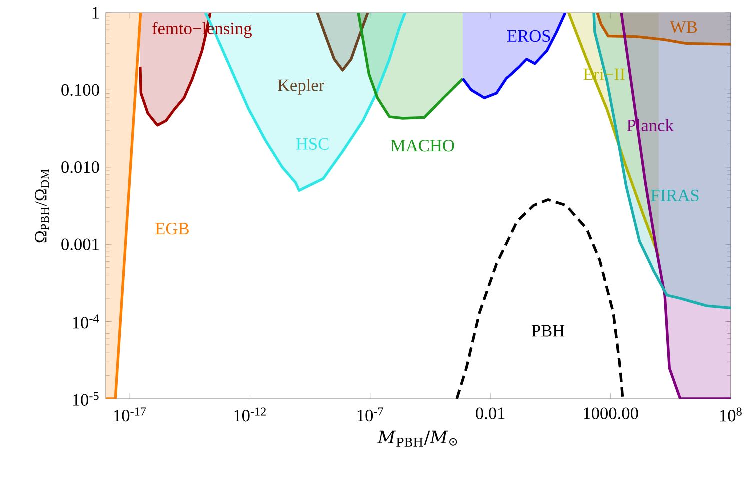 The width and height of the screenshot is (750, 478). I want to click on y-tick-label: 10$^{-5}$, so click(86, 399).